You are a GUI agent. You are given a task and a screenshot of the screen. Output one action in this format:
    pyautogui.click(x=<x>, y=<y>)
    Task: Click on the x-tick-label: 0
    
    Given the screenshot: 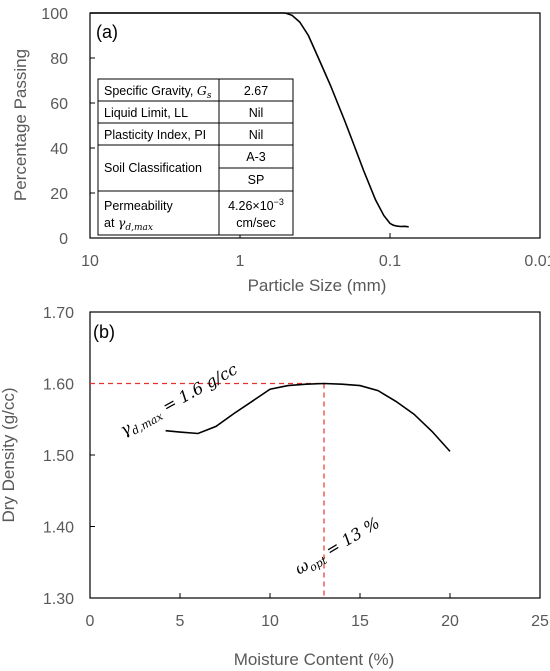 What is the action you would take?
    pyautogui.click(x=90, y=621)
    